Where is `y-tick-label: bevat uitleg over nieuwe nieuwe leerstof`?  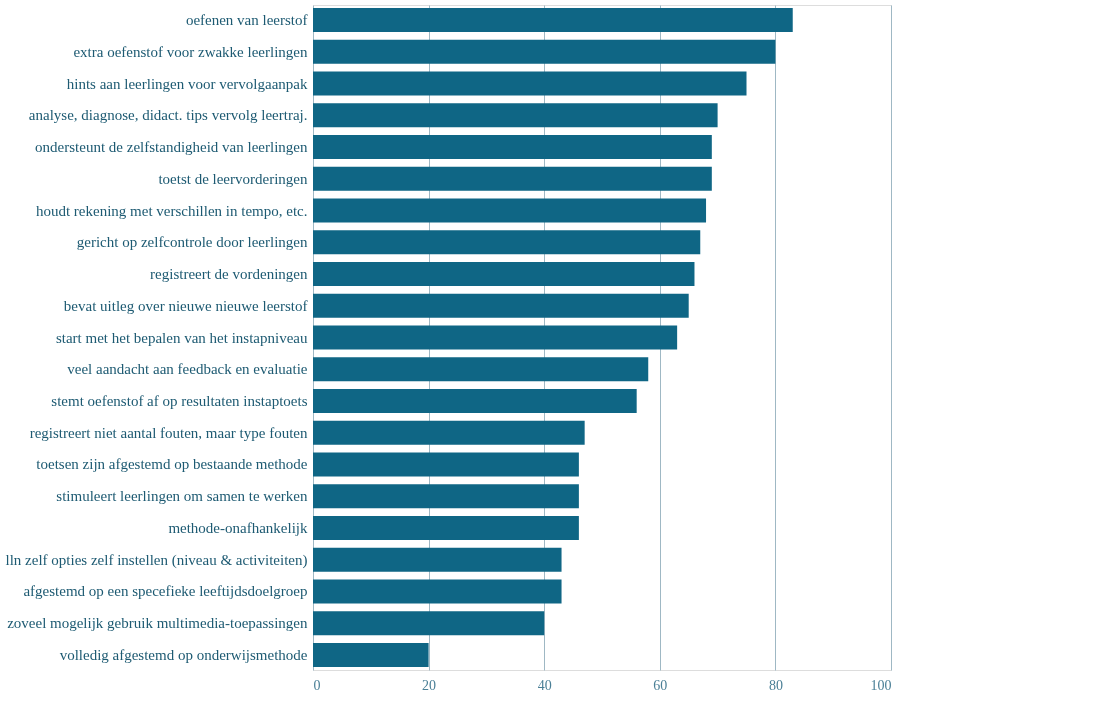 y-tick-label: bevat uitleg over nieuwe nieuwe leerstof is located at coordinates (185, 305).